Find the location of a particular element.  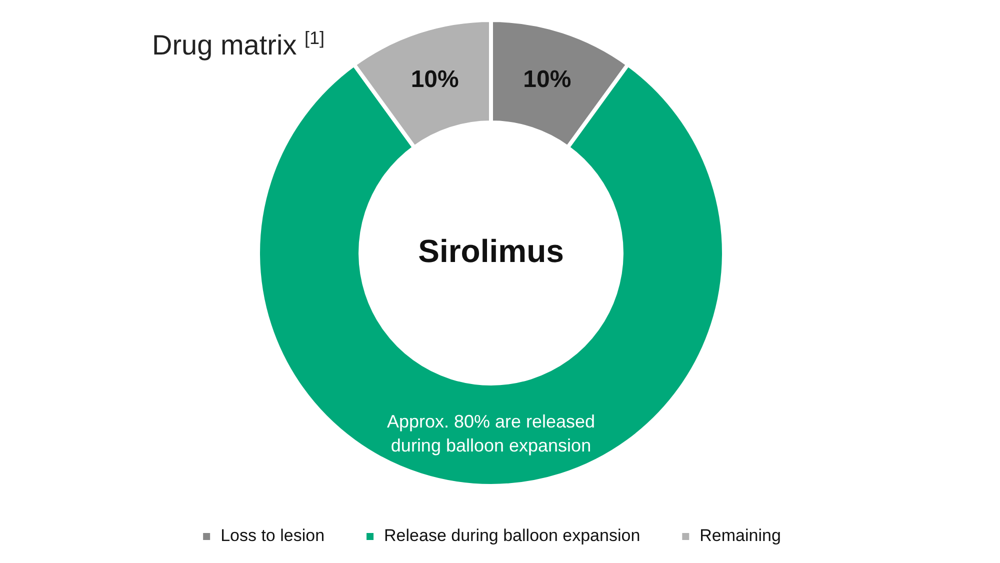

legend-label: Loss to lesion is located at coordinates (272, 536).